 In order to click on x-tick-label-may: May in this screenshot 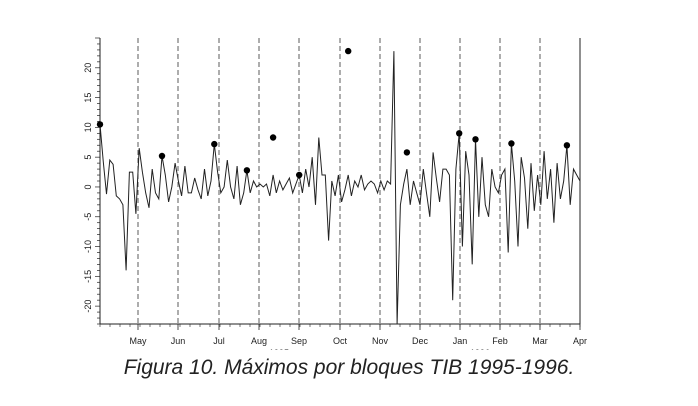, I will do `click(138, 341)`.